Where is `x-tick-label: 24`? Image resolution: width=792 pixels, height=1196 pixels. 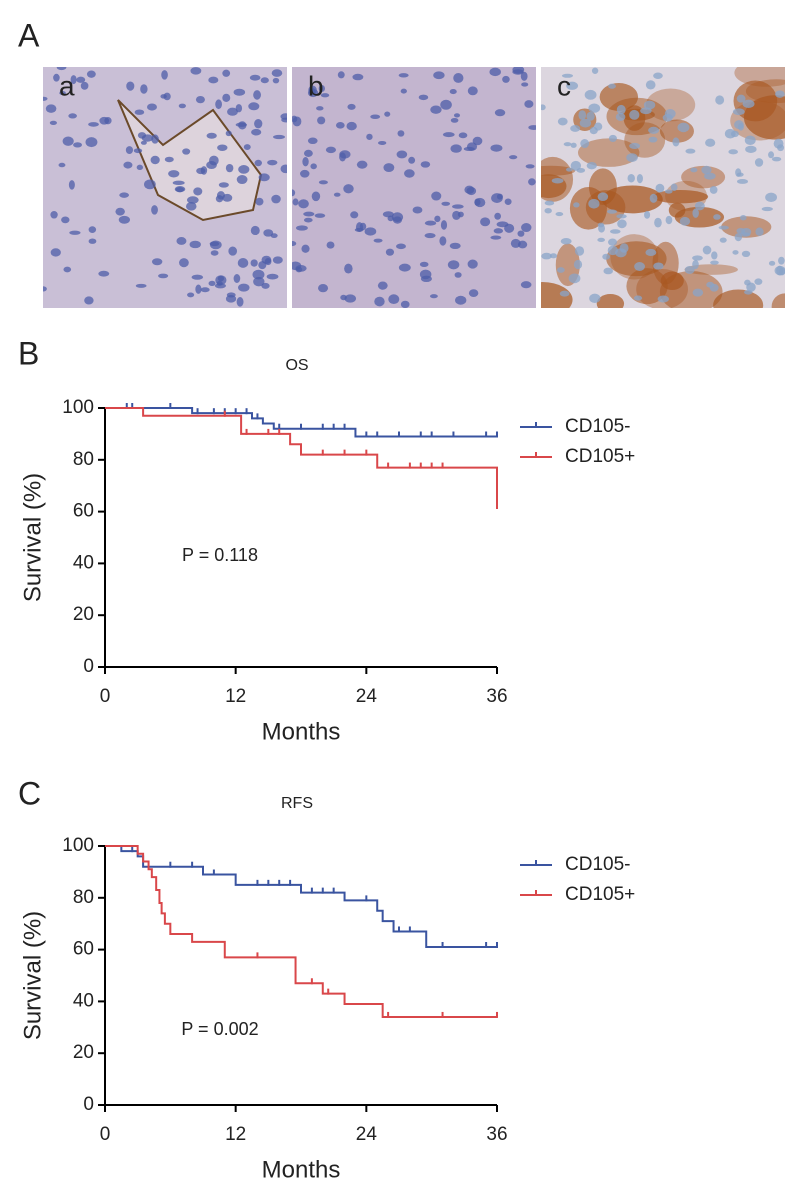
x-tick-label: 24 is located at coordinates (367, 1134).